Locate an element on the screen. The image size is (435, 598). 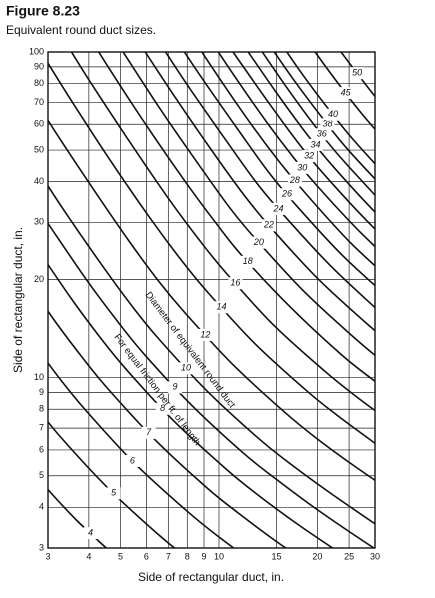
curve-label: 10 is located at coordinates (186, 368).